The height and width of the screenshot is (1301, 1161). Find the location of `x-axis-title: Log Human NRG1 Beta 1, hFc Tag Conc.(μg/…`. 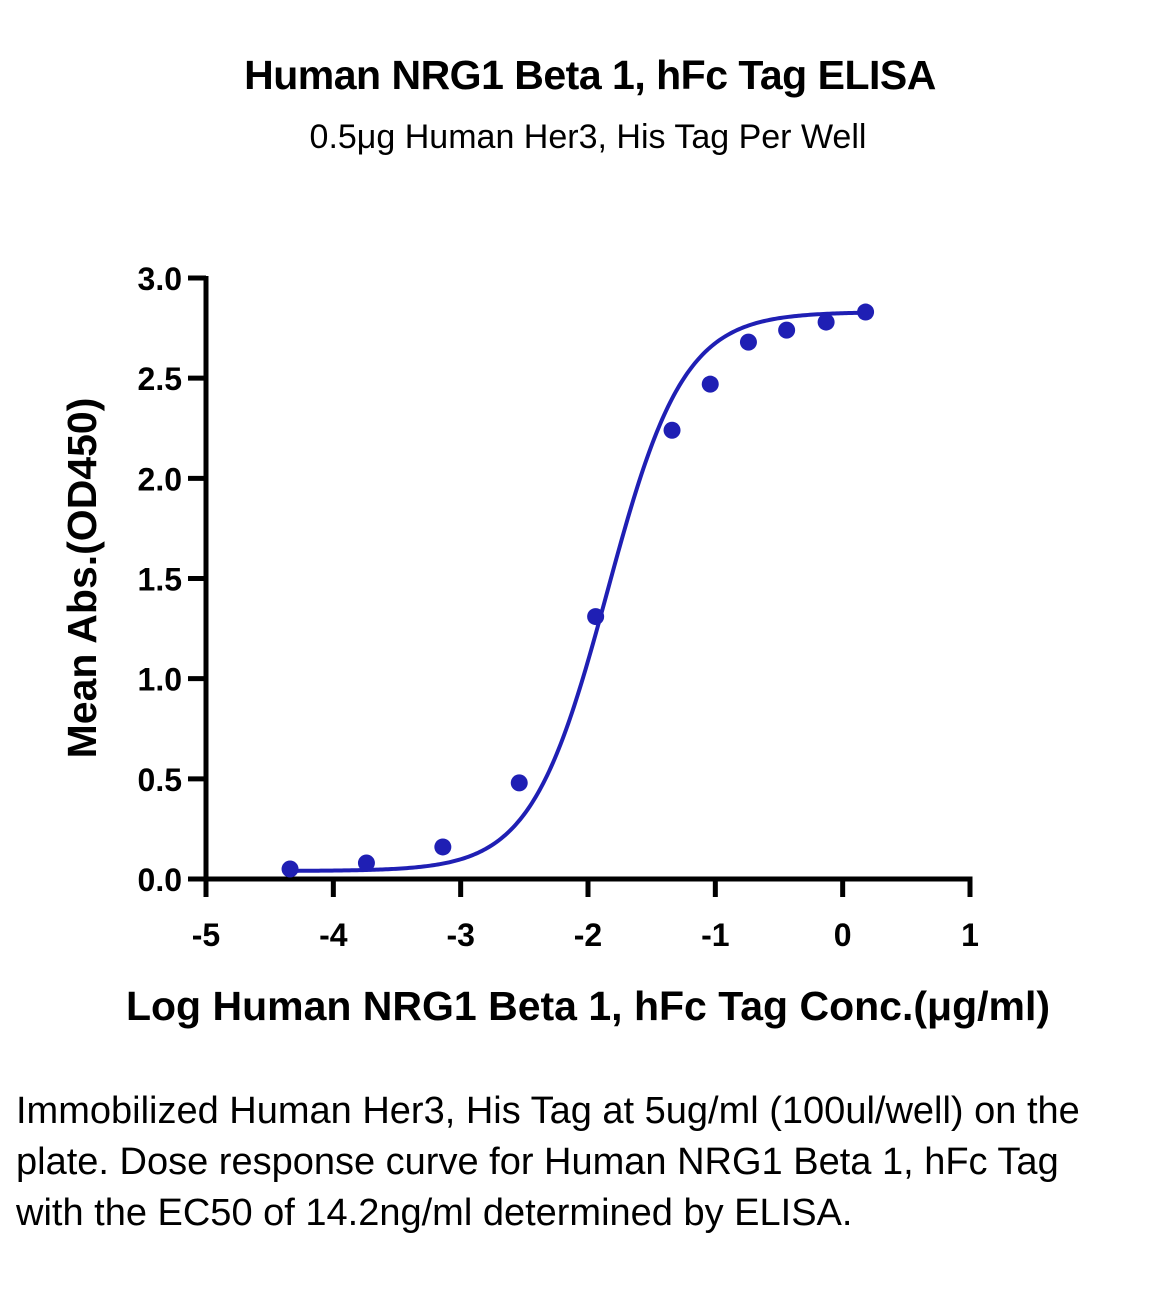

x-axis-title: Log Human NRG1 Beta 1, hFc Tag Conc.(μg/… is located at coordinates (588, 1006).